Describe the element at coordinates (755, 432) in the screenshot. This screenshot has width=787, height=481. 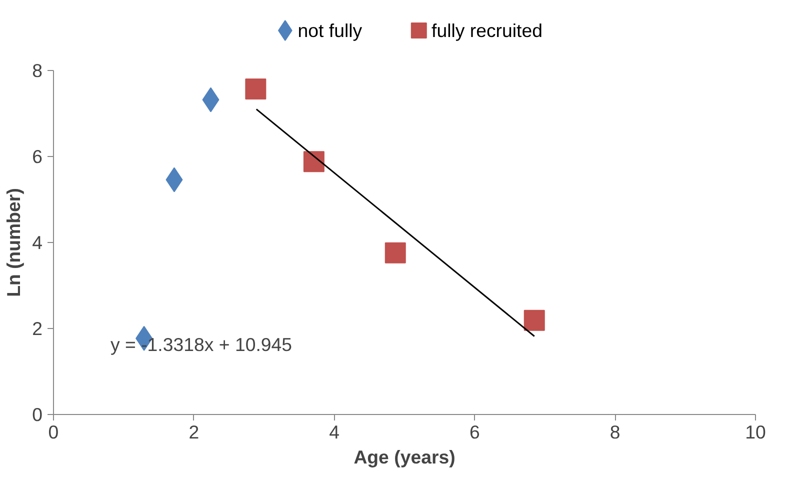
I see `x-tick-label: 10` at that location.